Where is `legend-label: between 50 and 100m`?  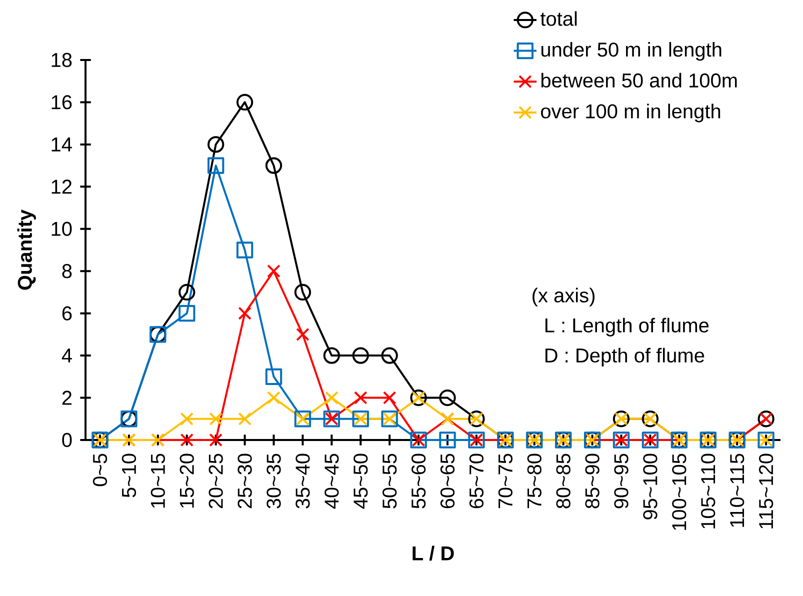
legend-label: between 50 and 100m is located at coordinates (639, 80).